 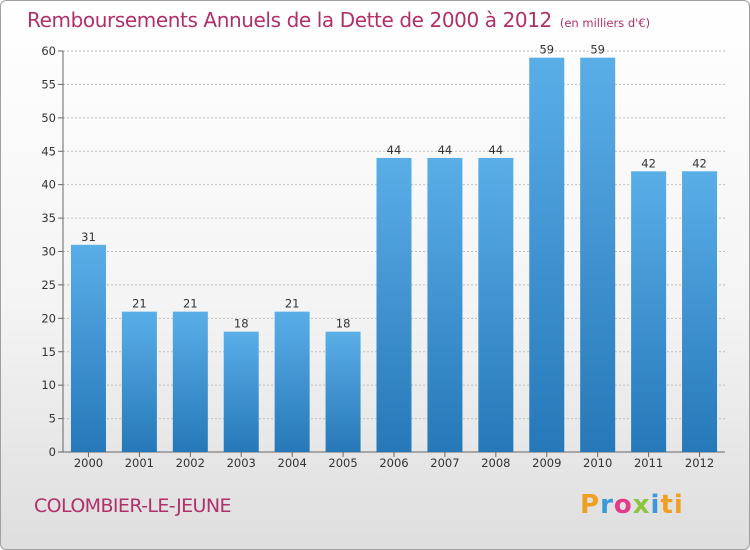 What do you see at coordinates (605, 23) in the screenshot?
I see `chart-subtitle: (en milliers d'€)` at bounding box center [605, 23].